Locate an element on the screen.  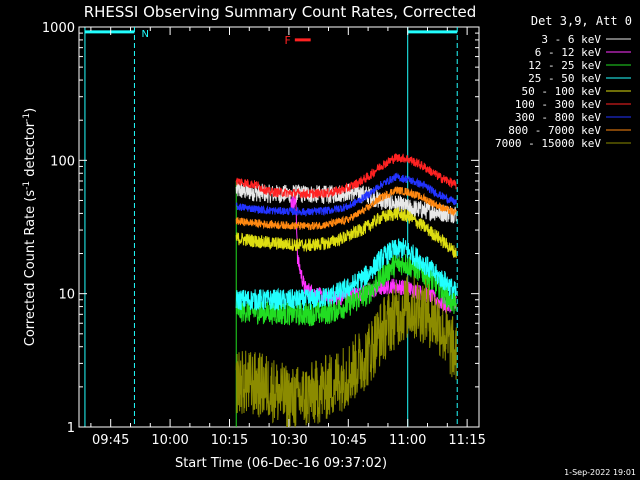
y-label-sup-1: -1 is located at coordinates (27, 185).